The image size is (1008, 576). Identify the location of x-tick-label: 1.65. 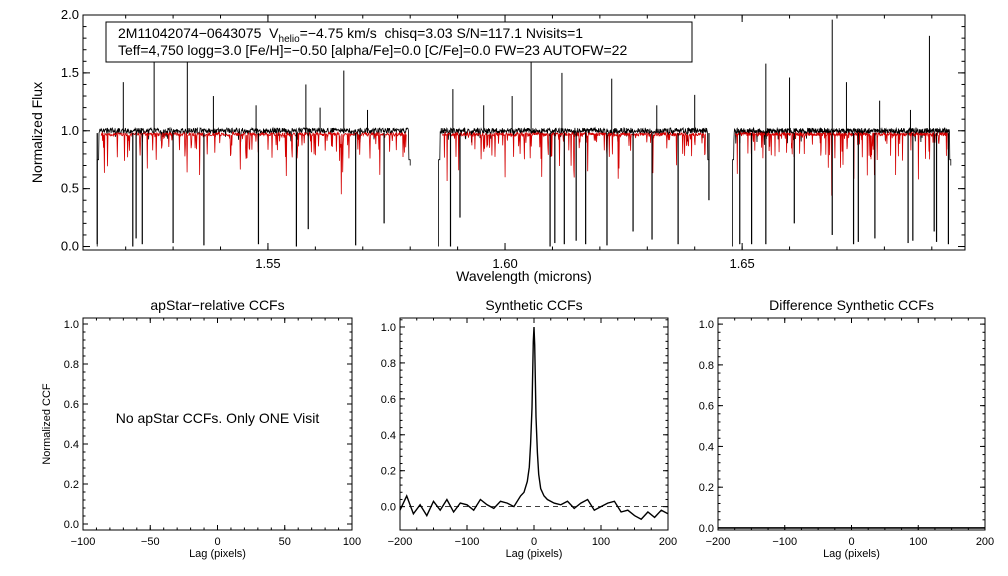
(741, 263).